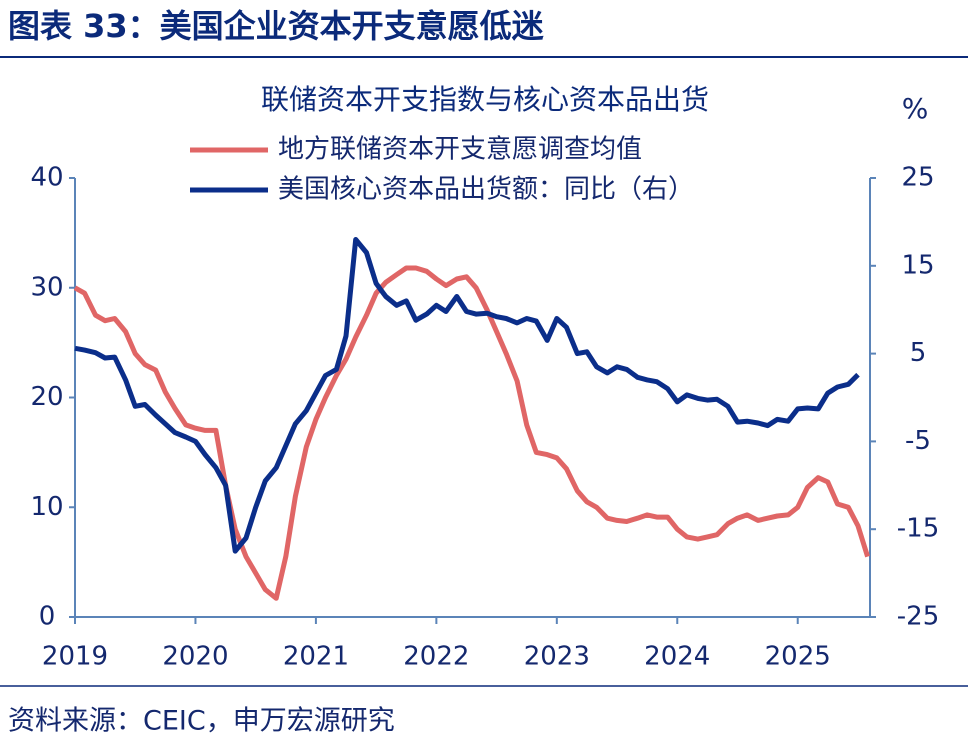 This screenshot has width=968, height=747. Describe the element at coordinates (201, 721) in the screenshot. I see `source: 资料来源：CEIC，申万宏源研究` at that location.